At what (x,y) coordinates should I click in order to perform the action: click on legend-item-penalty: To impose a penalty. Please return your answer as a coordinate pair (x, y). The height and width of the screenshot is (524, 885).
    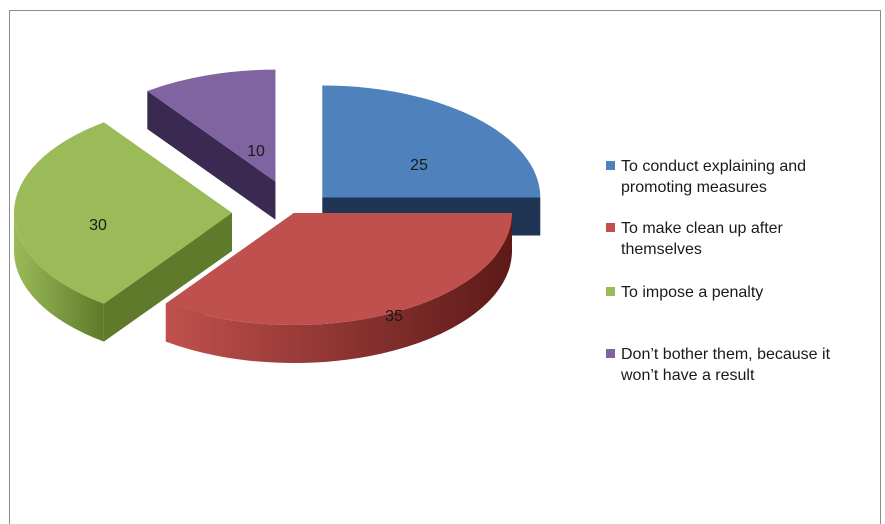
    Looking at the image, I should click on (731, 292).